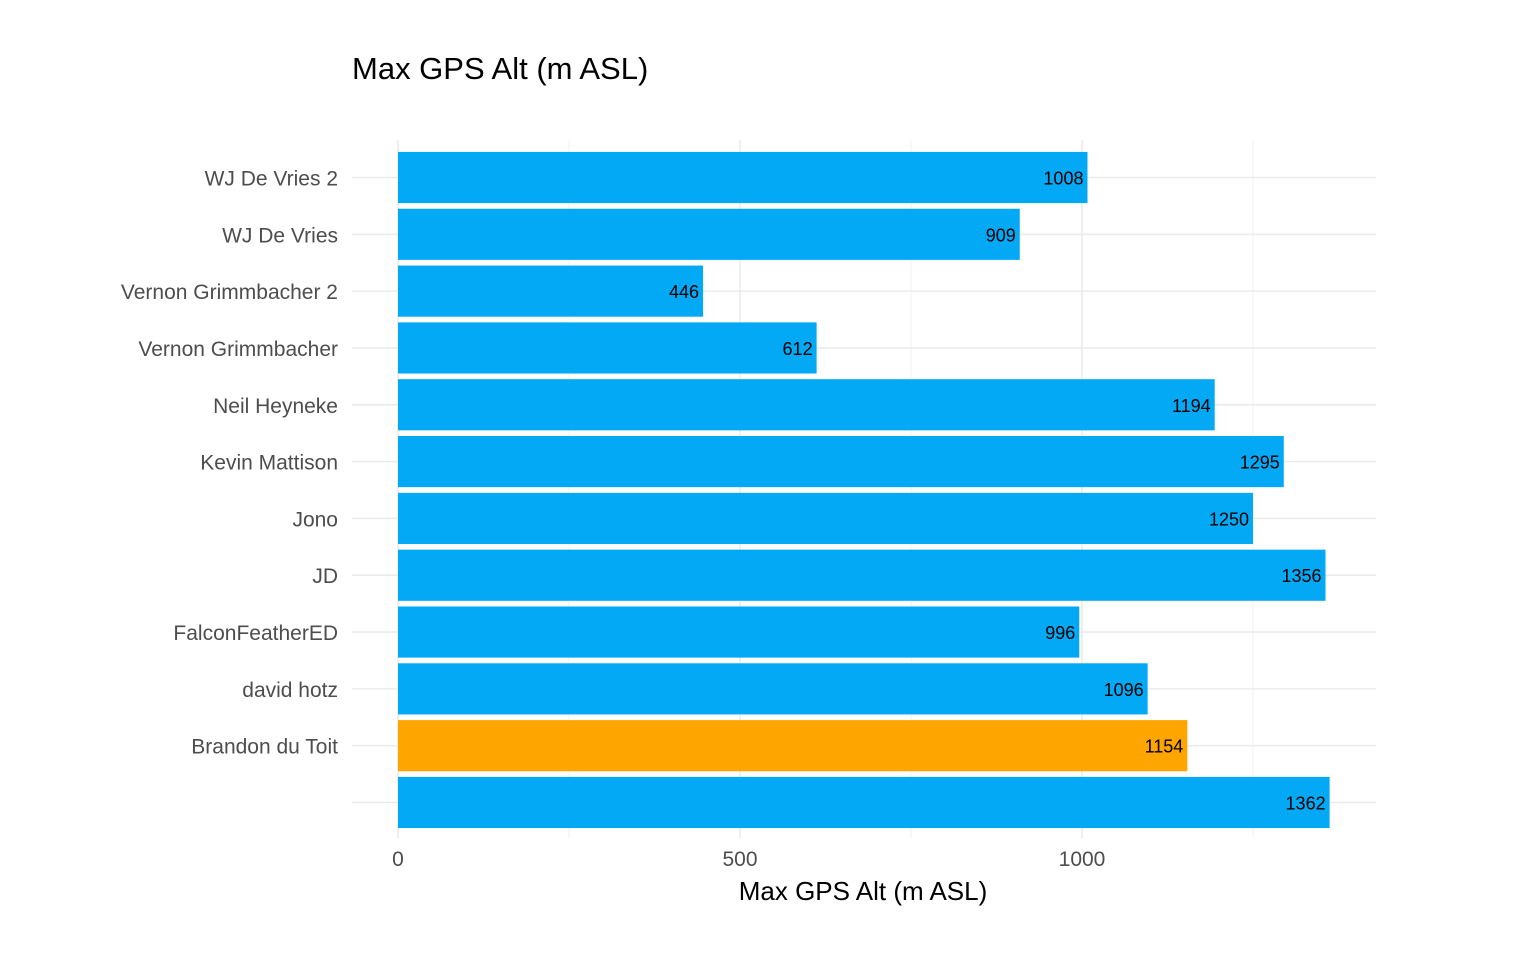  I want to click on bar-value-label: 1362, so click(1306, 804).